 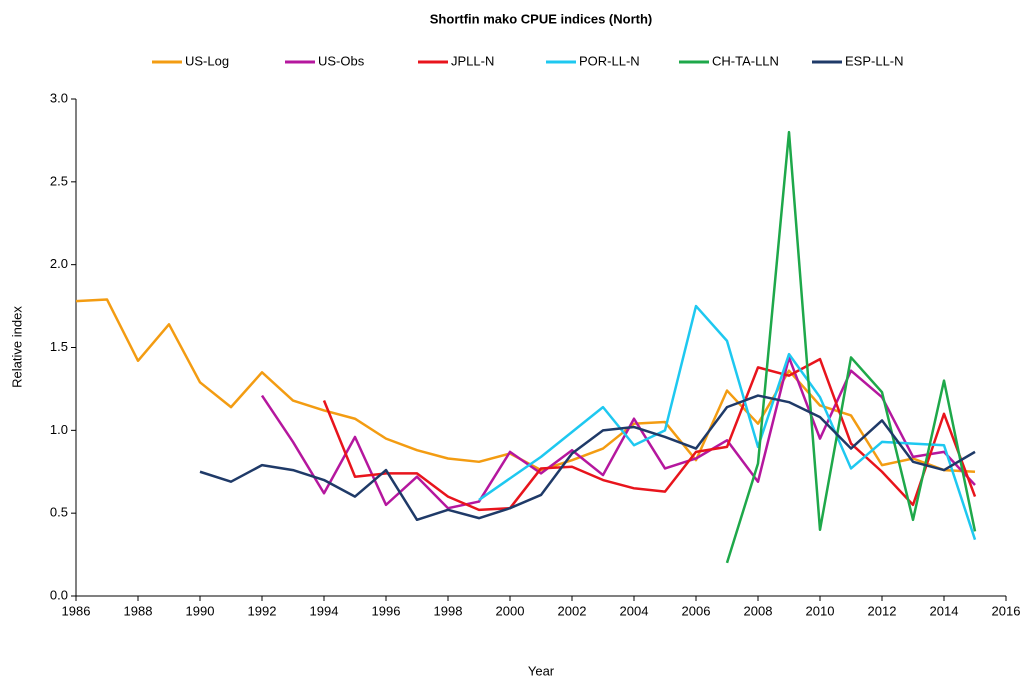 What do you see at coordinates (324, 610) in the screenshot?
I see `x-tick-label: 1994` at bounding box center [324, 610].